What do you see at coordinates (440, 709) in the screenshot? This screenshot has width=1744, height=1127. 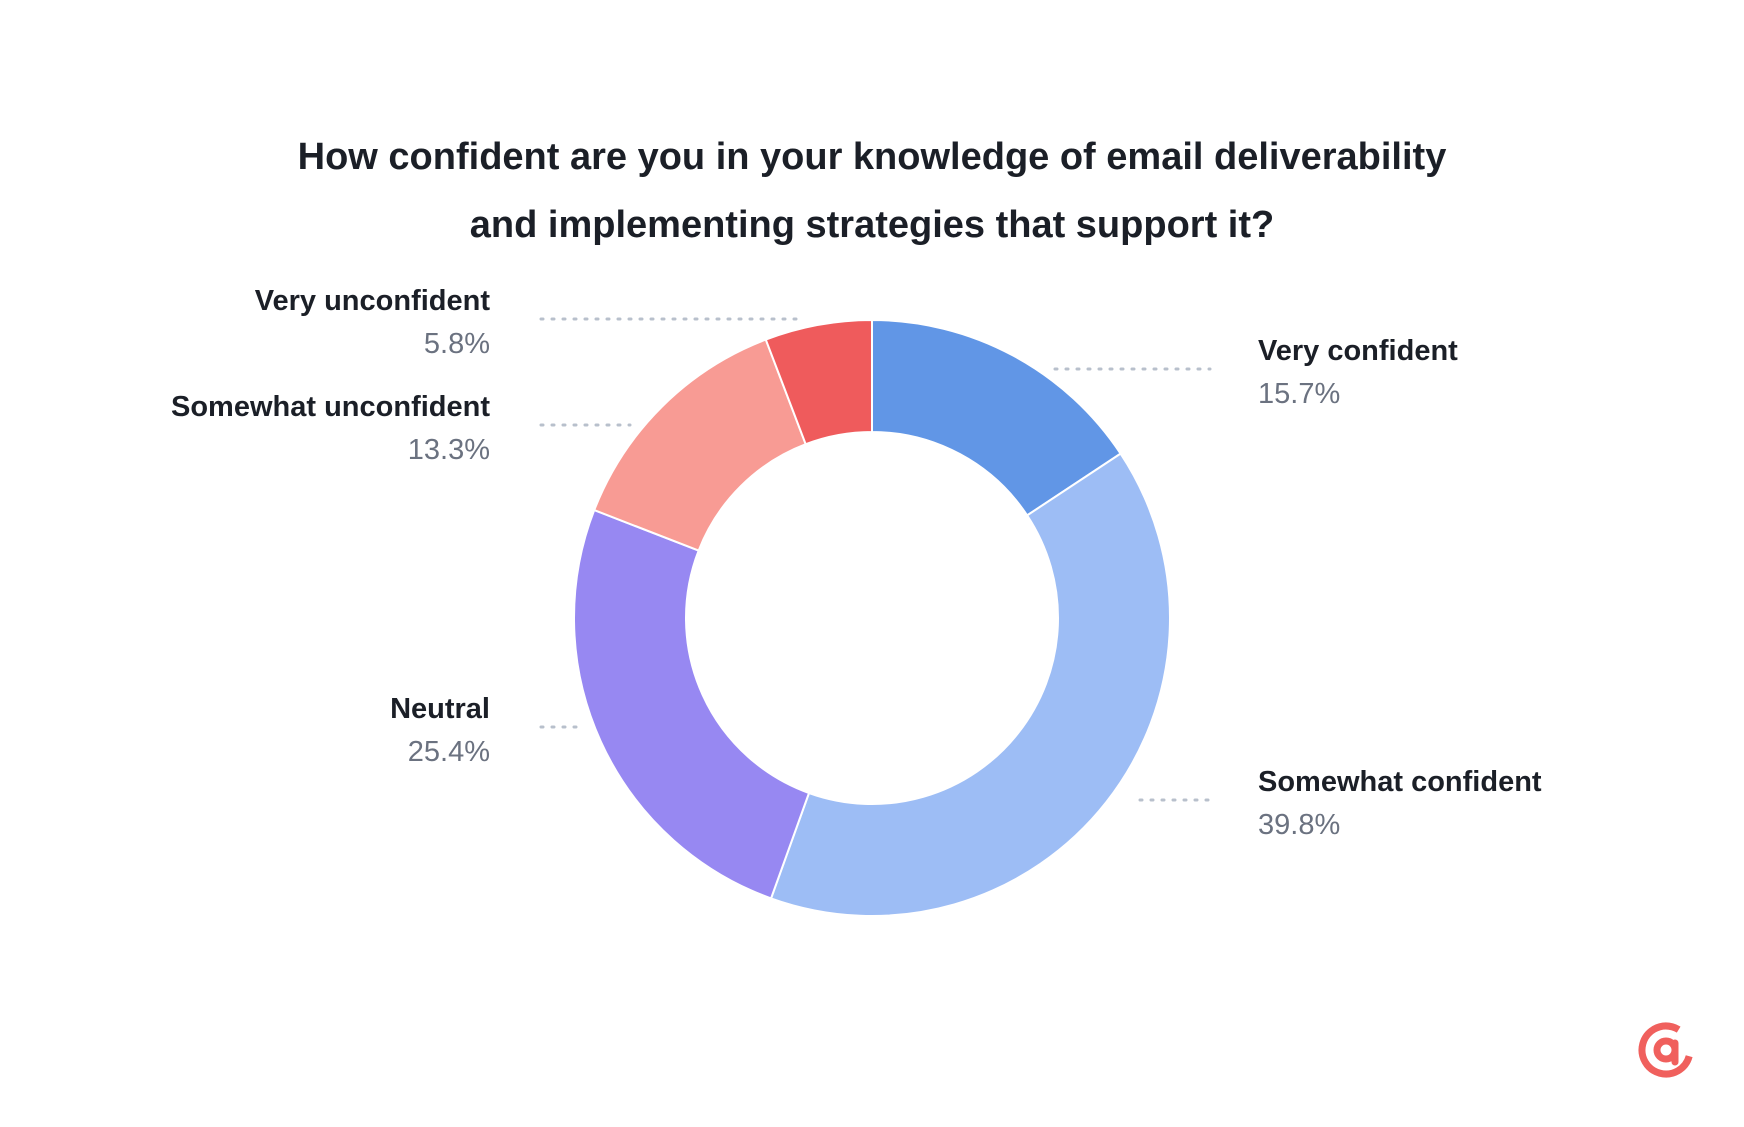 I see `label-neutral: Neutral` at bounding box center [440, 709].